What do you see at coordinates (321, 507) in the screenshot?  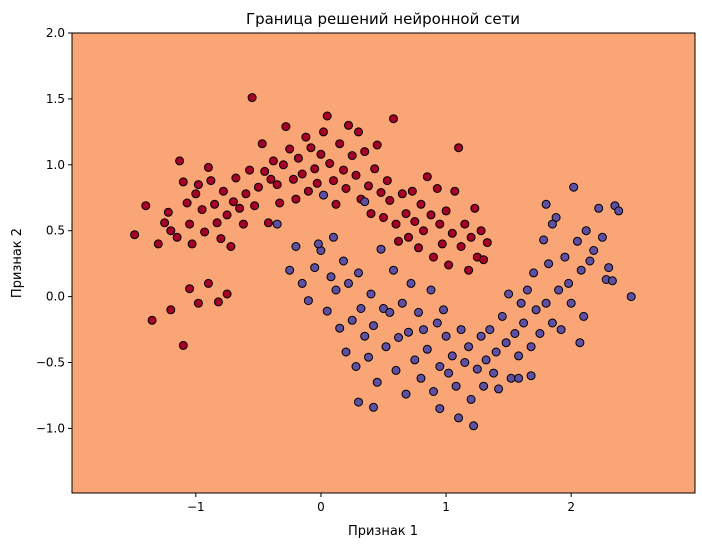 I see `x-tick-label: 0` at bounding box center [321, 507].